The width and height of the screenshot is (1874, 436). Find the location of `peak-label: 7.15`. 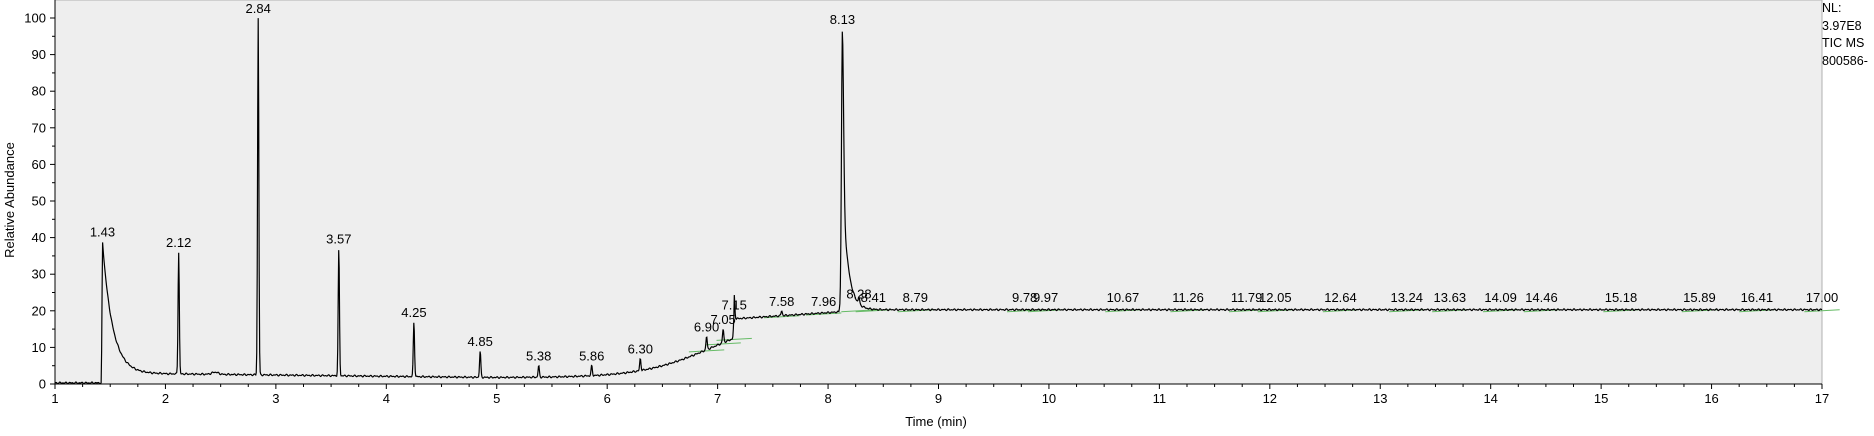

peak-label: 7.15 is located at coordinates (734, 304).